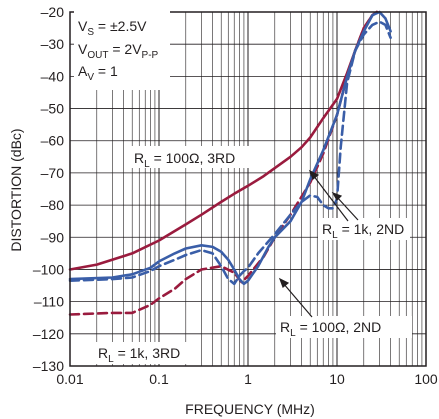  I want to click on arrow-100-2nd, so click(297, 300).